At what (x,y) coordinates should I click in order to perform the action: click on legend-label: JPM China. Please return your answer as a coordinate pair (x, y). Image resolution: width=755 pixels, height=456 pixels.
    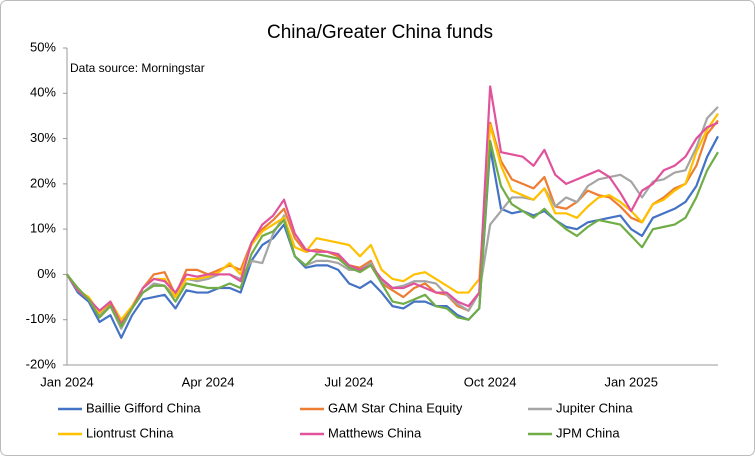
    Looking at the image, I should click on (588, 432).